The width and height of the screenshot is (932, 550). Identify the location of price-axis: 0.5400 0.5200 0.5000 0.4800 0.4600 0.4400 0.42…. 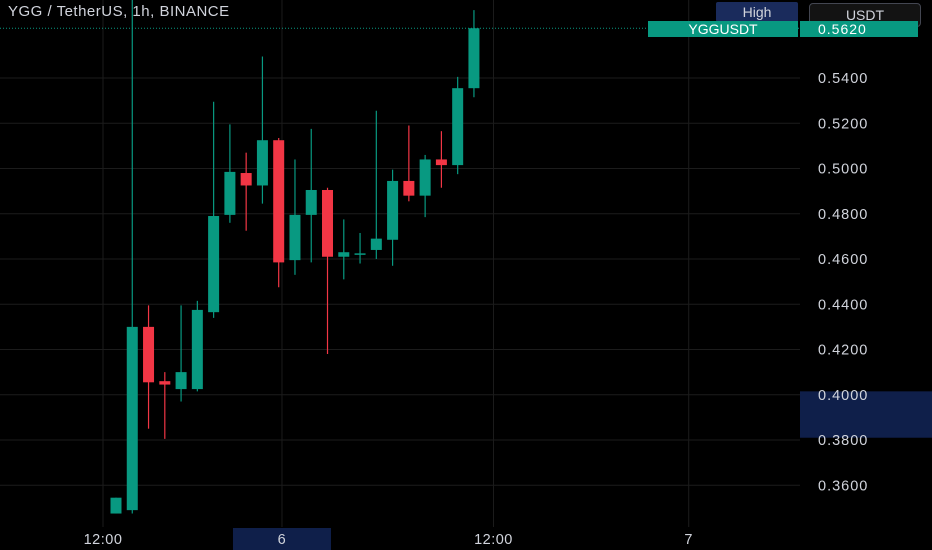
(843, 282).